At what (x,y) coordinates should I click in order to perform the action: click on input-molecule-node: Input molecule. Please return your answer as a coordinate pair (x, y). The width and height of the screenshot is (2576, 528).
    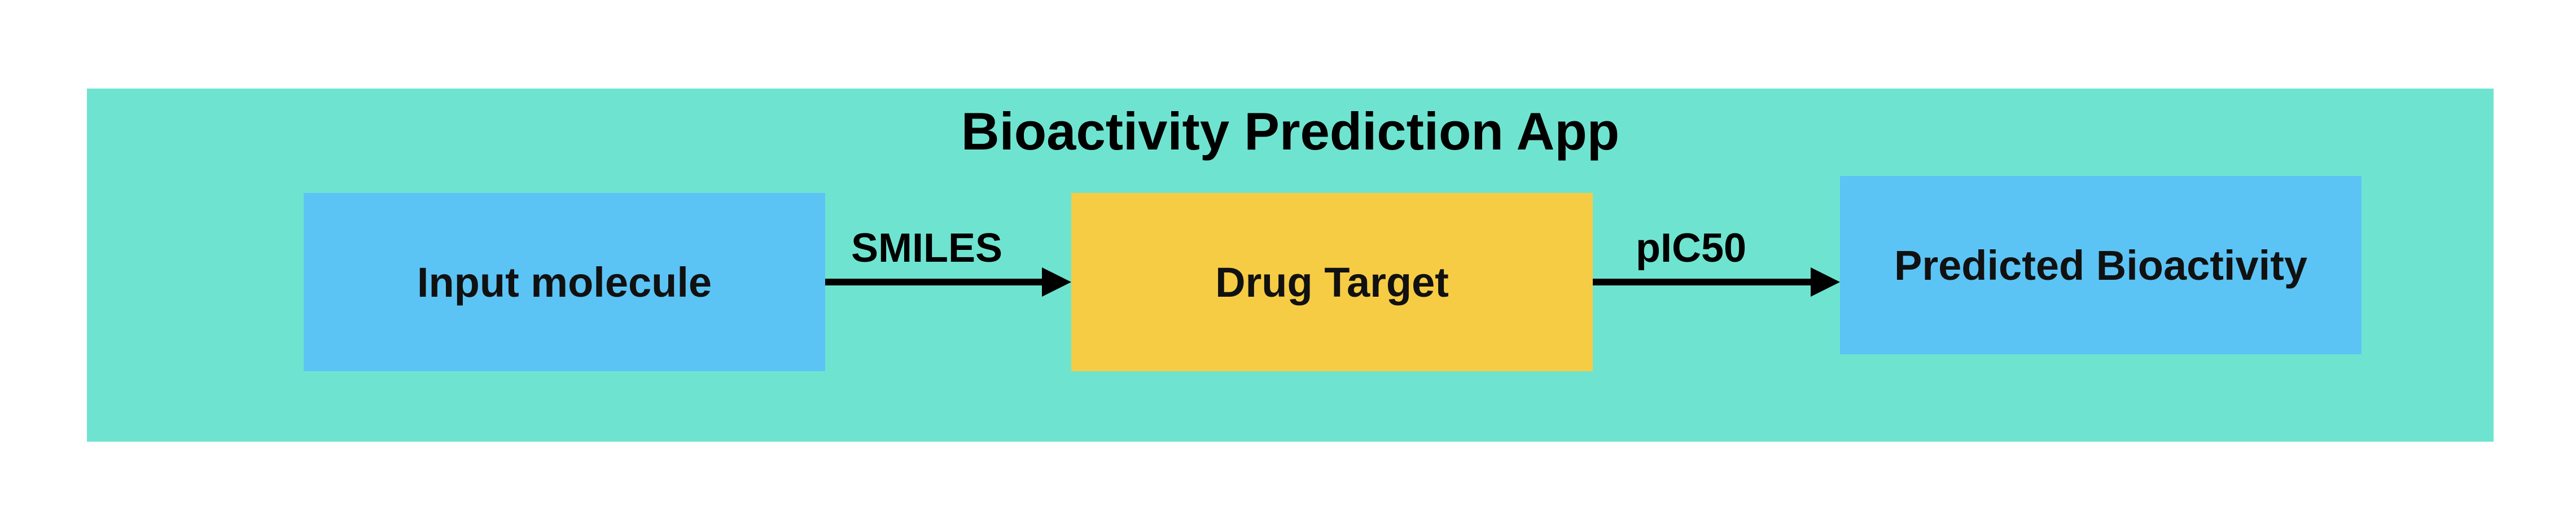
    Looking at the image, I should click on (564, 282).